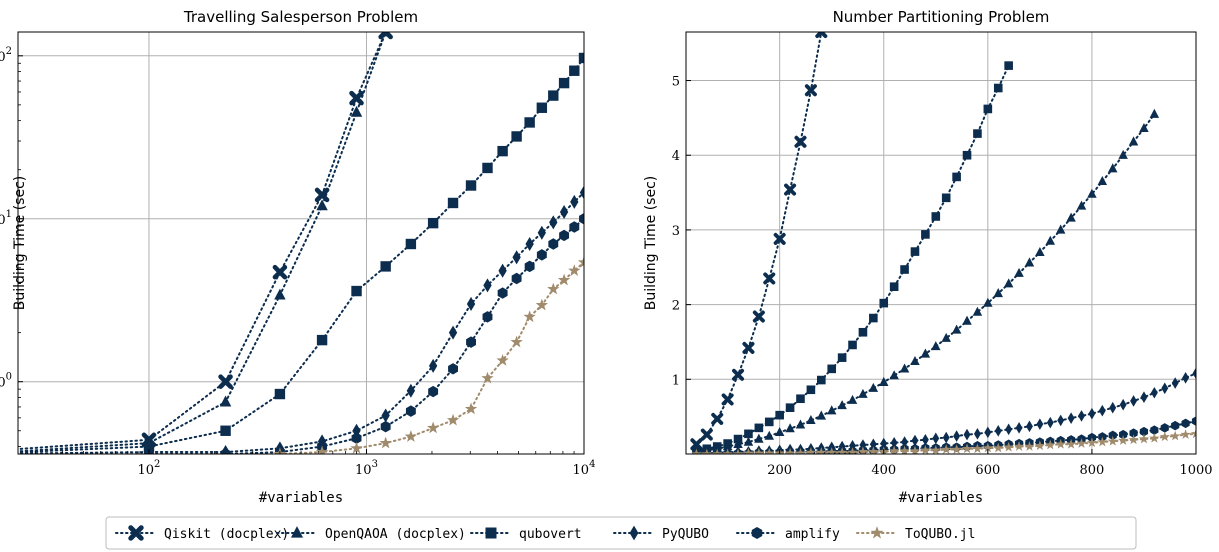 Image resolution: width=1219 pixels, height=552 pixels. Describe the element at coordinates (148, 468) in the screenshot. I see `x-tick-label: 10²` at that location.